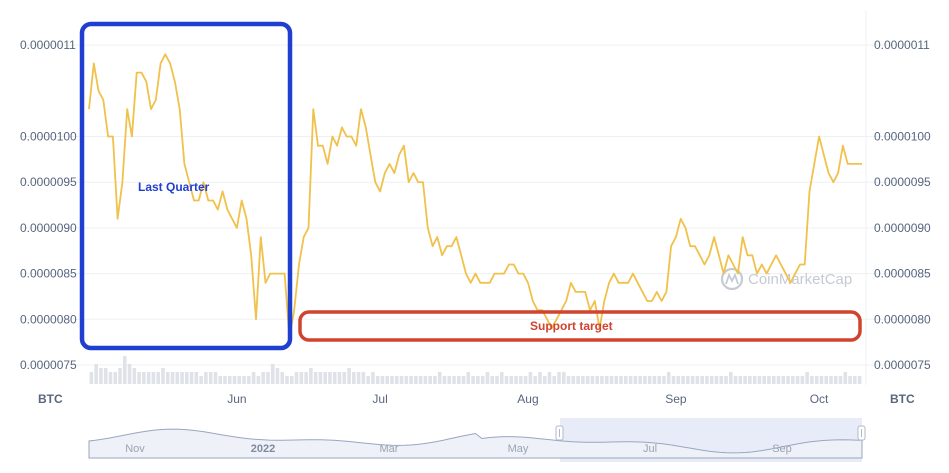 Image resolution: width=949 pixels, height=473 pixels. I want to click on support-target-box, so click(580, 326).